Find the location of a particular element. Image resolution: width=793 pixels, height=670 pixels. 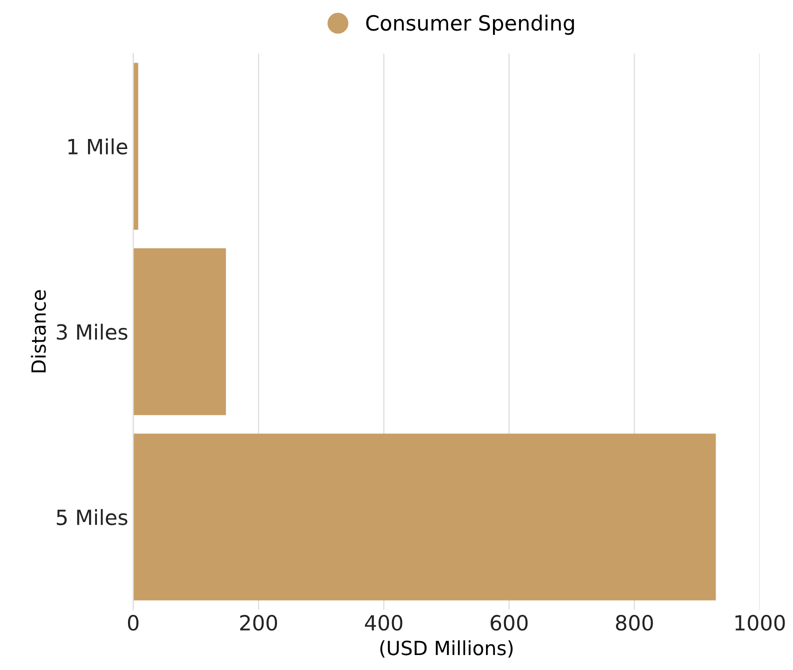

x-tick-label: 0 is located at coordinates (133, 622).